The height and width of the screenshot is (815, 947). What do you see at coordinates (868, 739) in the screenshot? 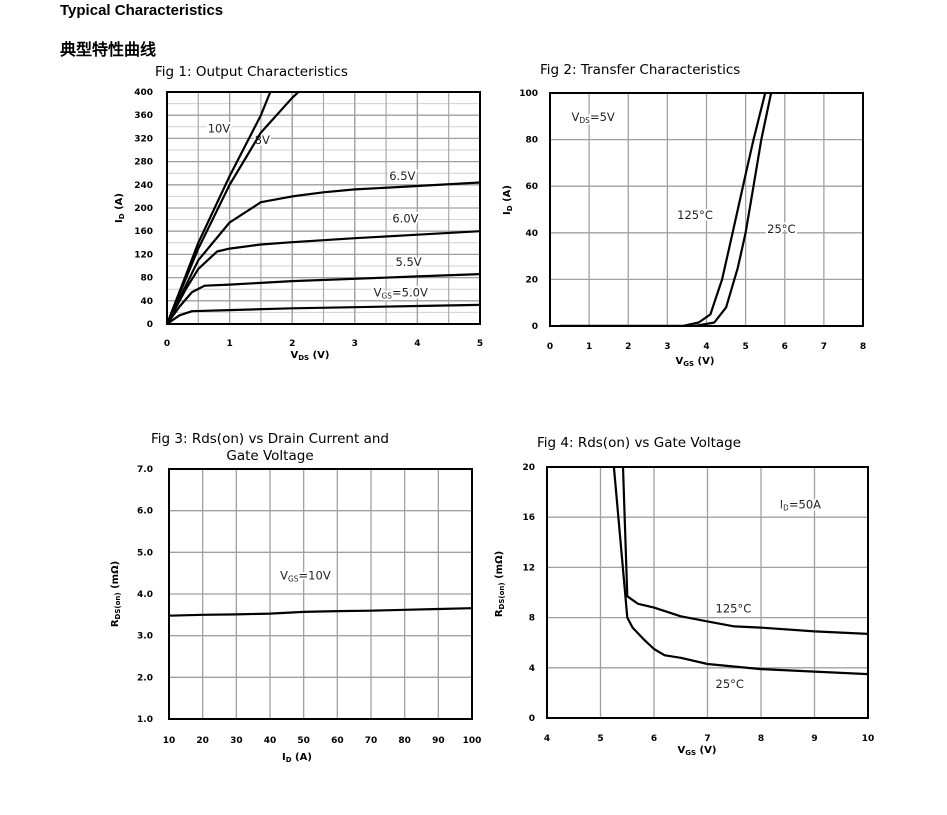
I see `x-tick-label: 10` at bounding box center [868, 739].